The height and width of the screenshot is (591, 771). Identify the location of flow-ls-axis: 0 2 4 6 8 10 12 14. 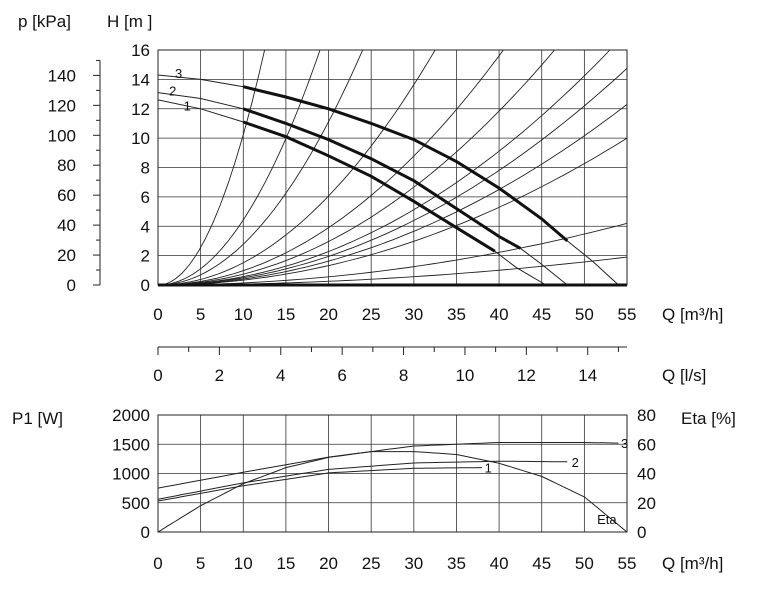
(390, 365).